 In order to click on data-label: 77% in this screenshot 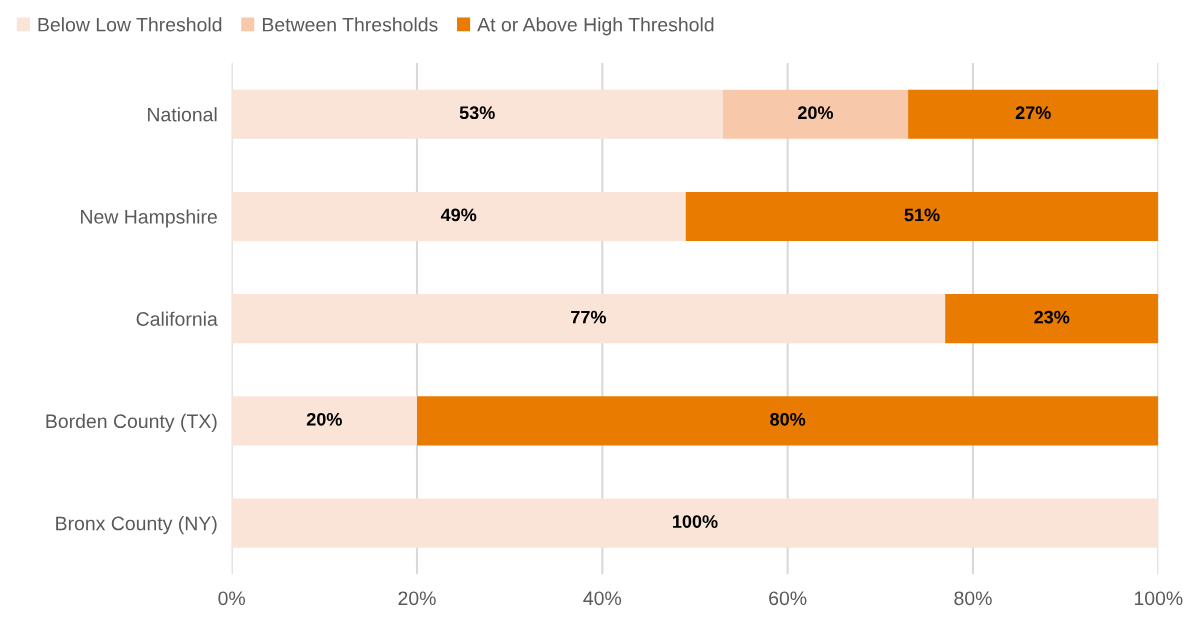, I will do `click(589, 317)`.